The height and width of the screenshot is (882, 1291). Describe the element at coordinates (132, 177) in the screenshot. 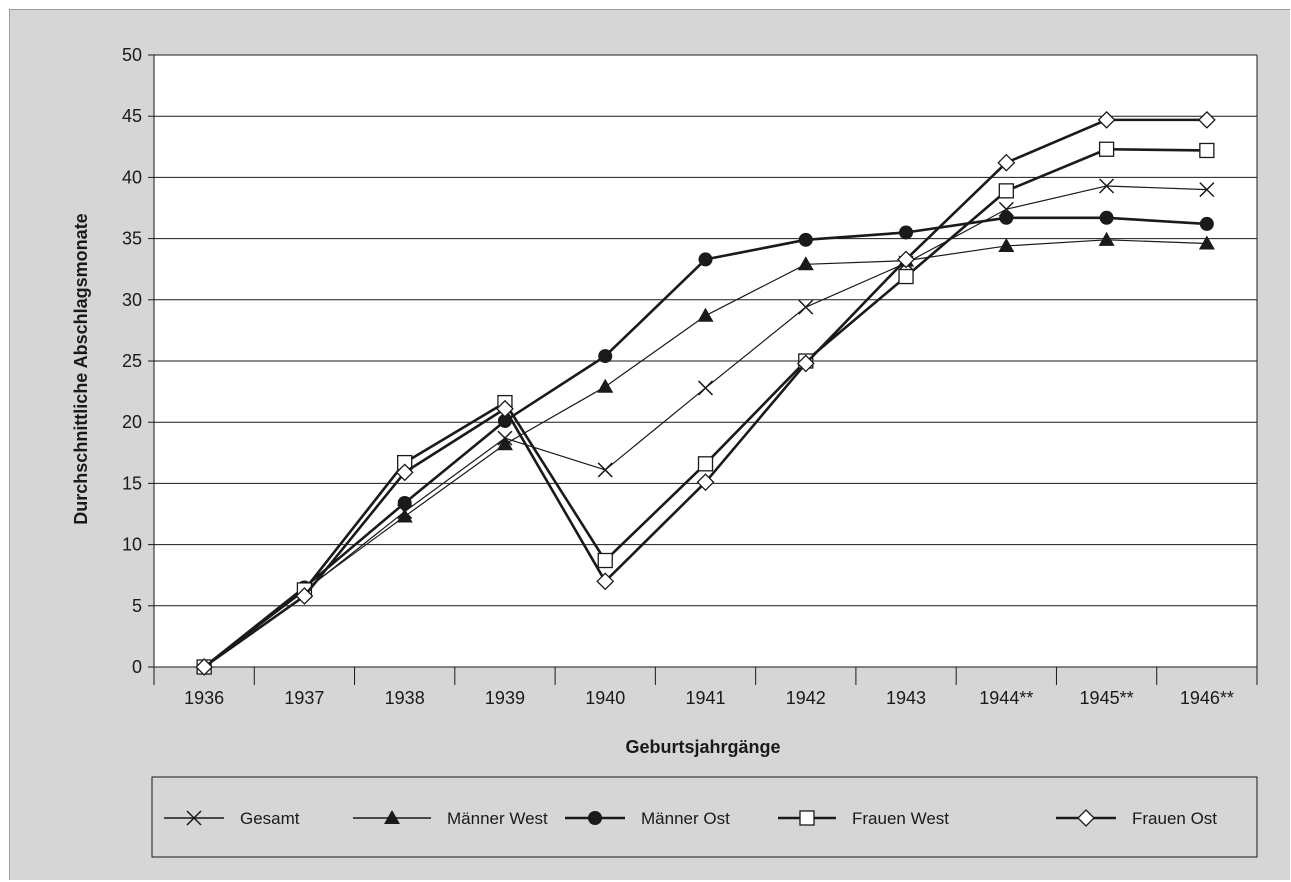

I see `y-tick-label: 40` at that location.